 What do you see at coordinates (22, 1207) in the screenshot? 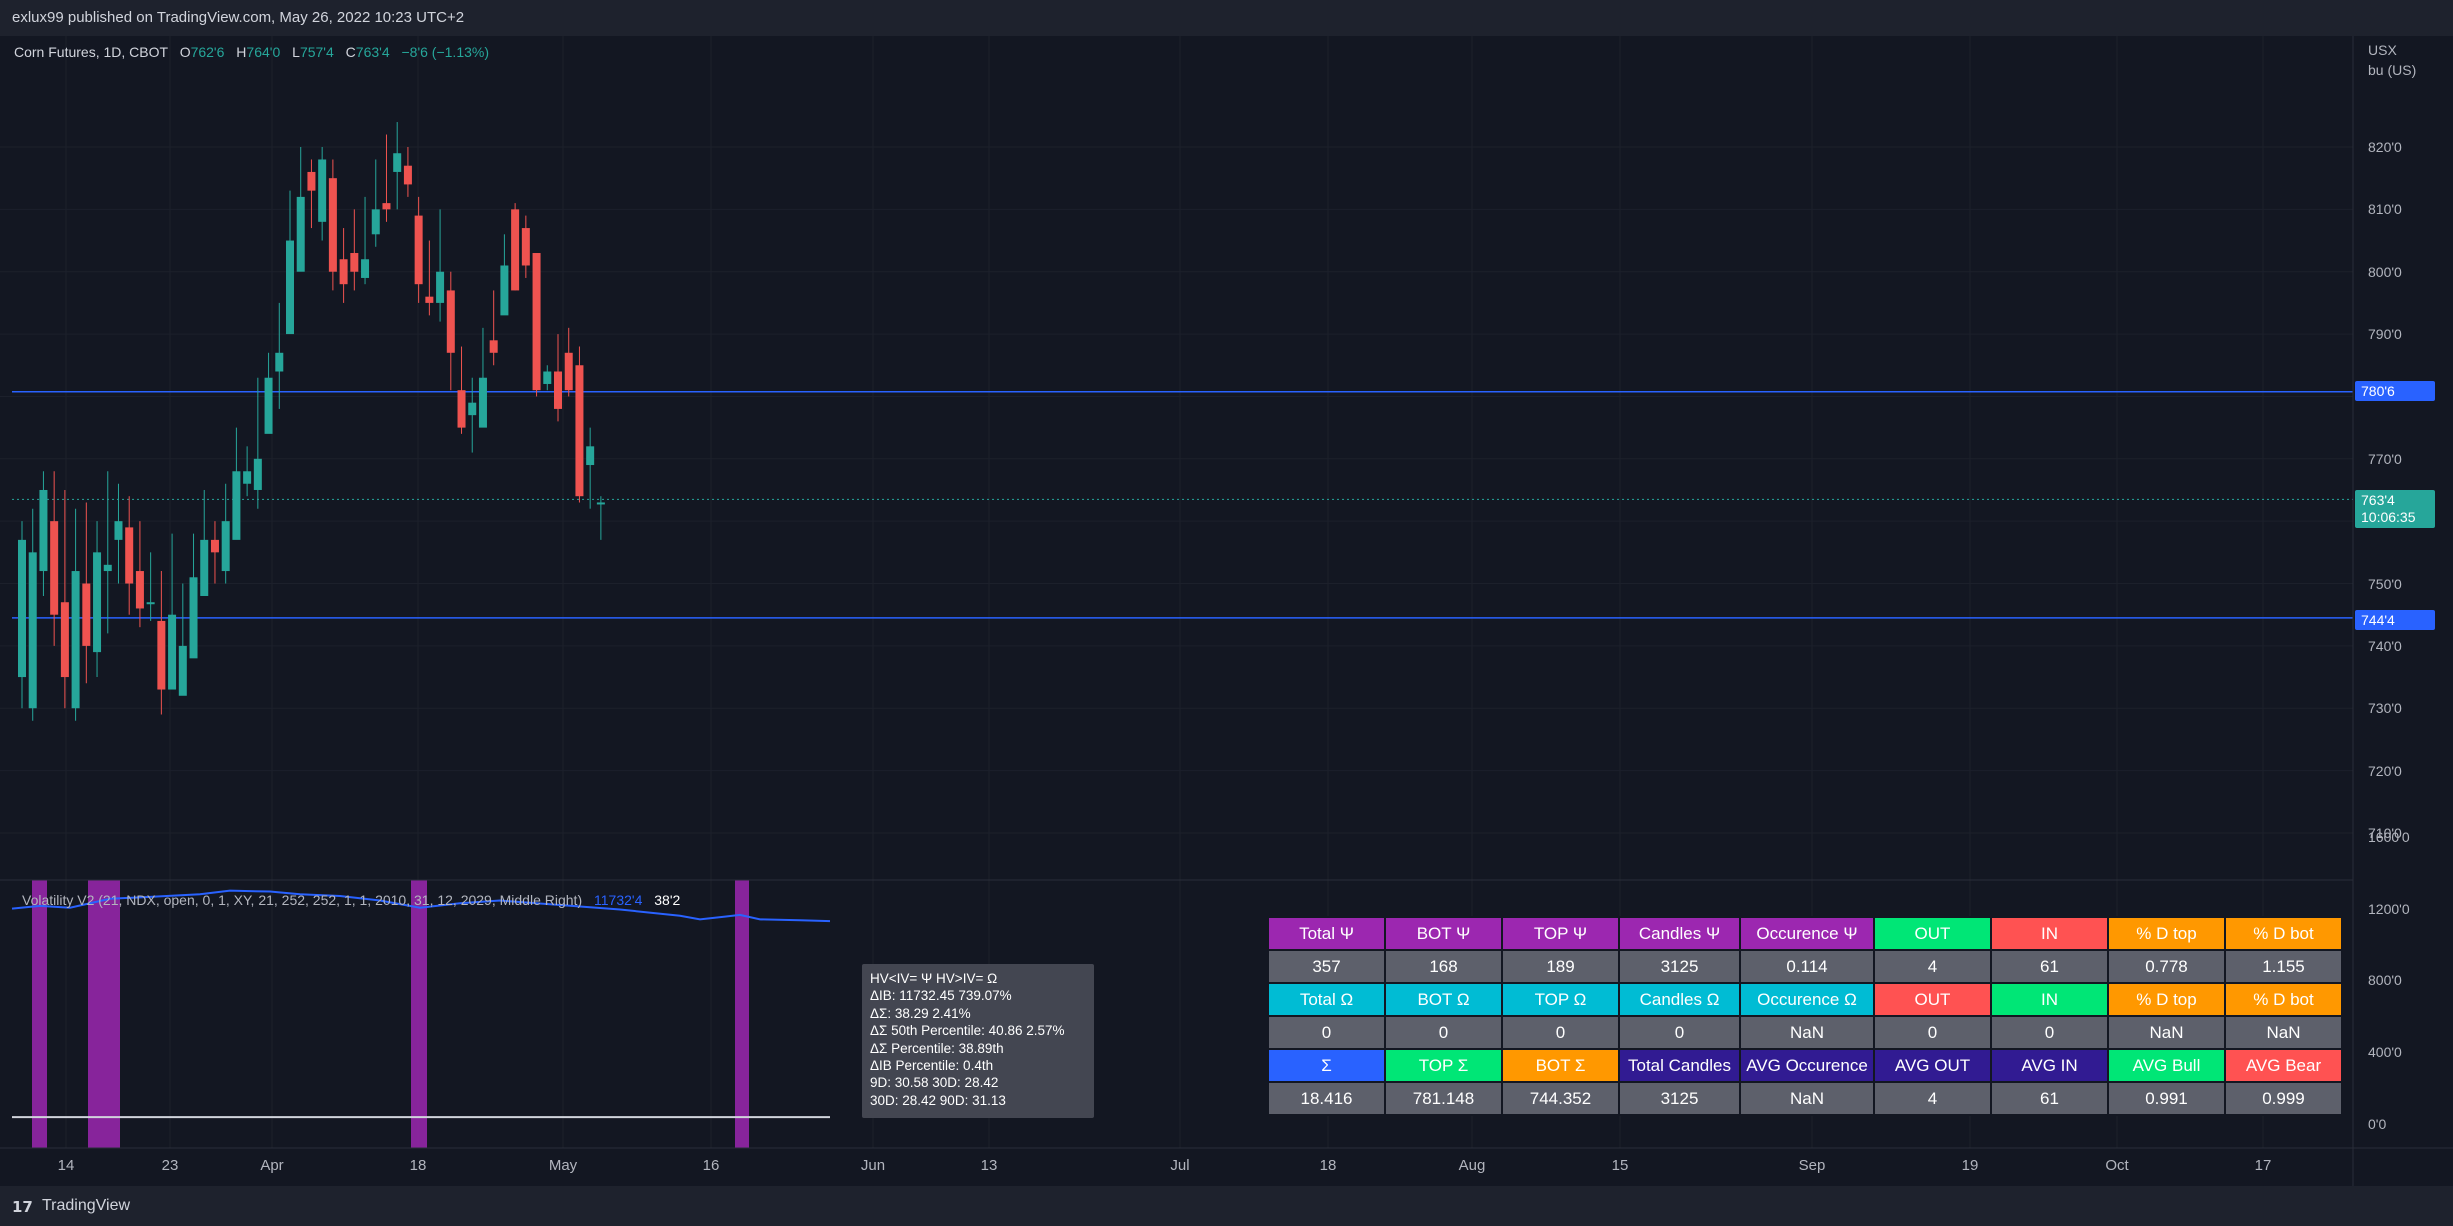
I see `tradingview-logo-icon: 𝟭𝟳` at bounding box center [22, 1207].